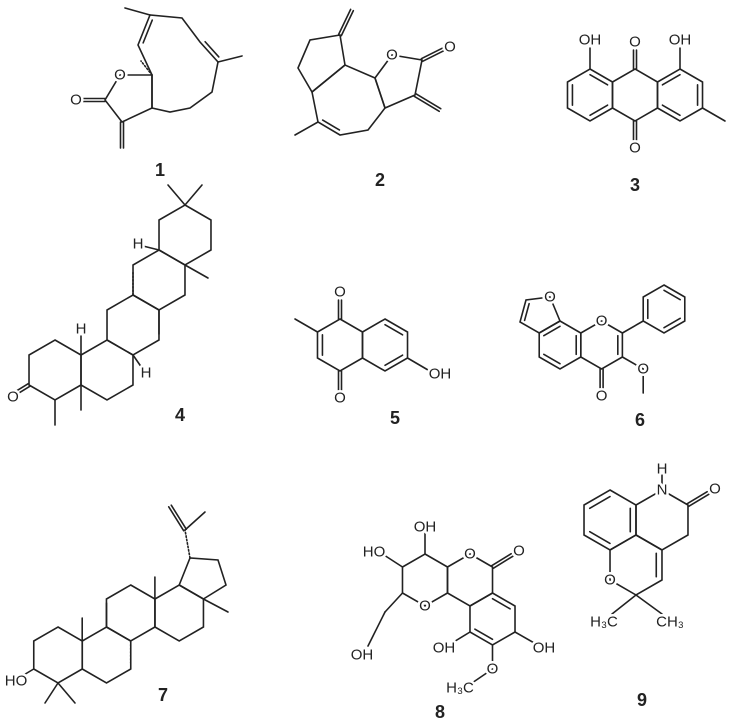  What do you see at coordinates (395, 418) in the screenshot?
I see `compound-number: 5` at bounding box center [395, 418].